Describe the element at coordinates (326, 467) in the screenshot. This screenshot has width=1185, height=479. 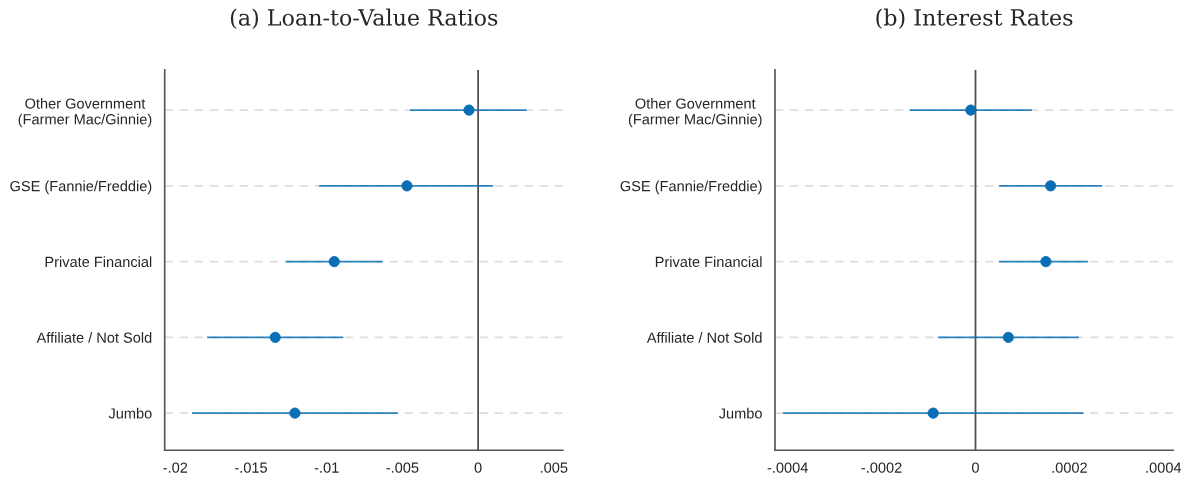
I see `x-tick-label: -.01` at that location.